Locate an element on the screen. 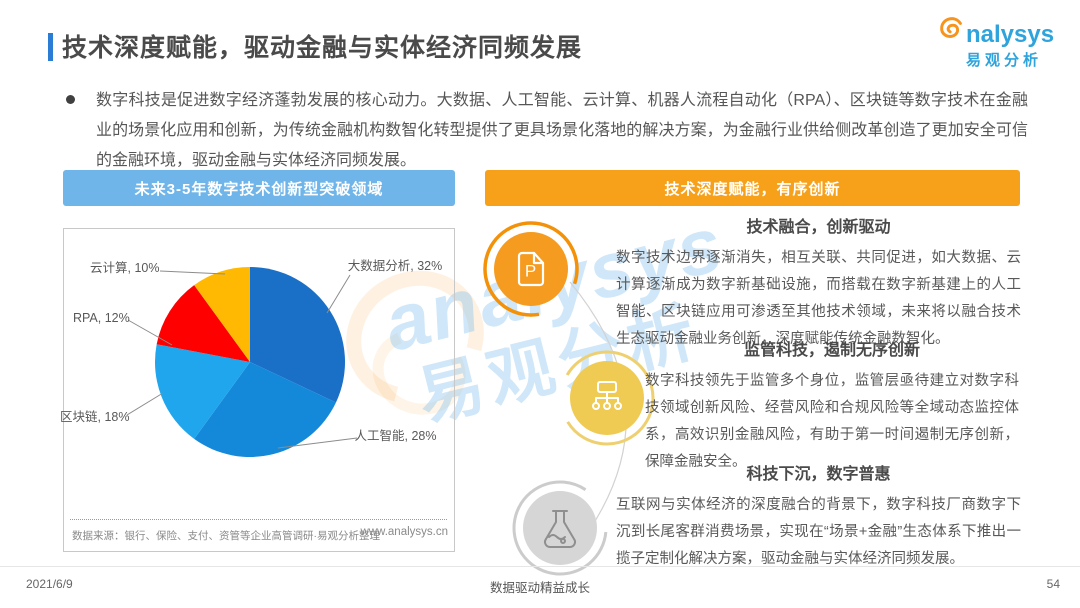 The height and width of the screenshot is (608, 1080). pie-slice-大数据分析 is located at coordinates (298, 335).